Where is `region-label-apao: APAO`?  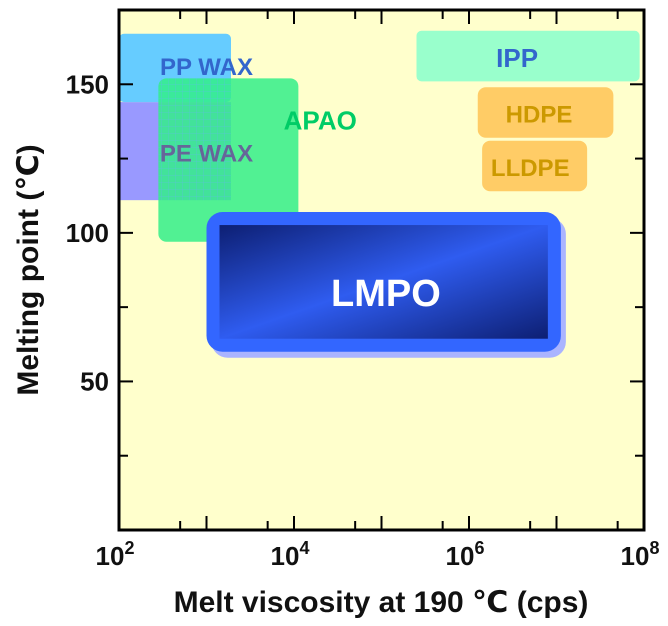 region-label-apao: APAO is located at coordinates (320, 120).